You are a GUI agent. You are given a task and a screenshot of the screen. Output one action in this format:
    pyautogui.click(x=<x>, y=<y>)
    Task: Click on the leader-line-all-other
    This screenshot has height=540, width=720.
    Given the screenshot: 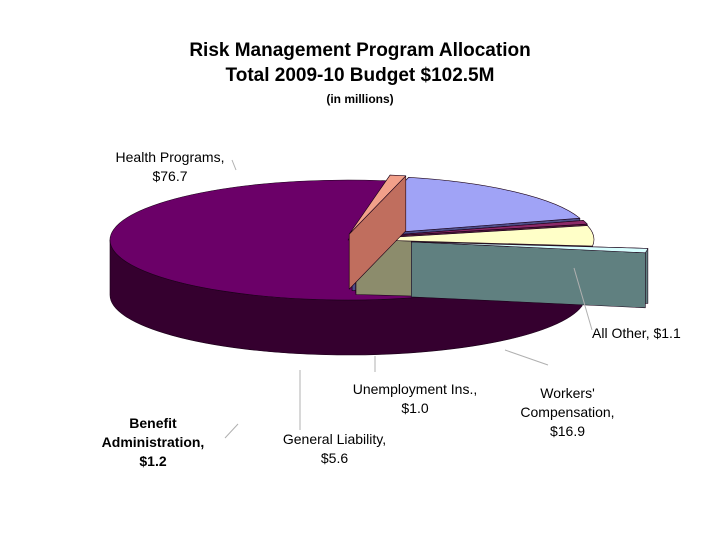 What is the action you would take?
    pyautogui.click(x=583, y=299)
    